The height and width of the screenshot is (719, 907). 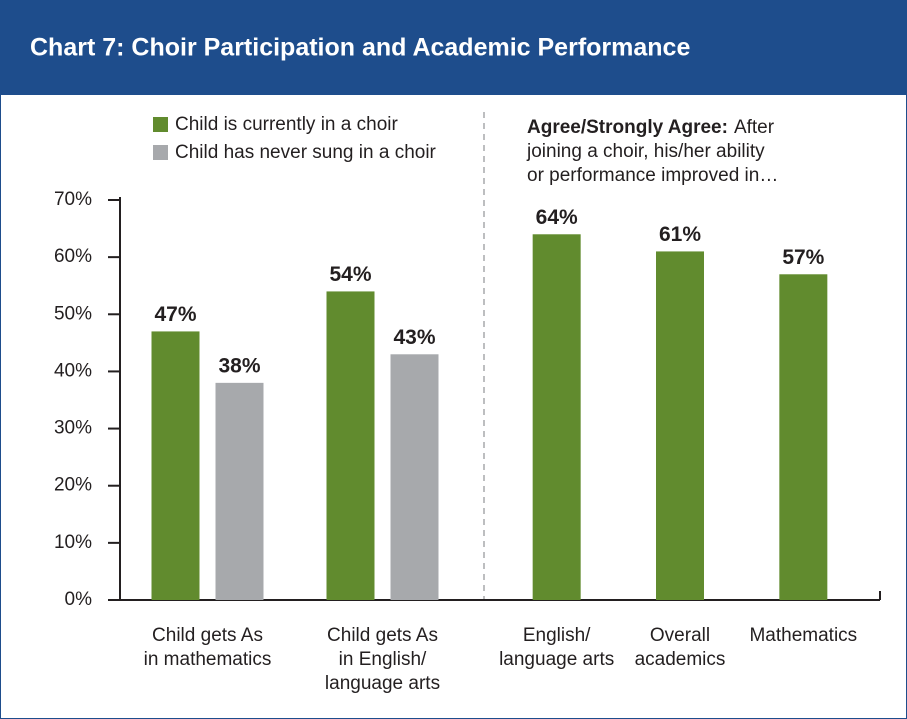 I want to click on x-tick-label: in mathematics, so click(x=208, y=659).